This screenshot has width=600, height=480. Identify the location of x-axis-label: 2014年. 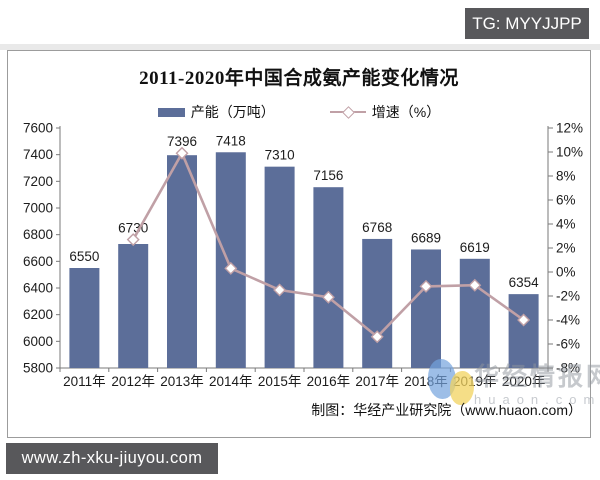
(231, 381).